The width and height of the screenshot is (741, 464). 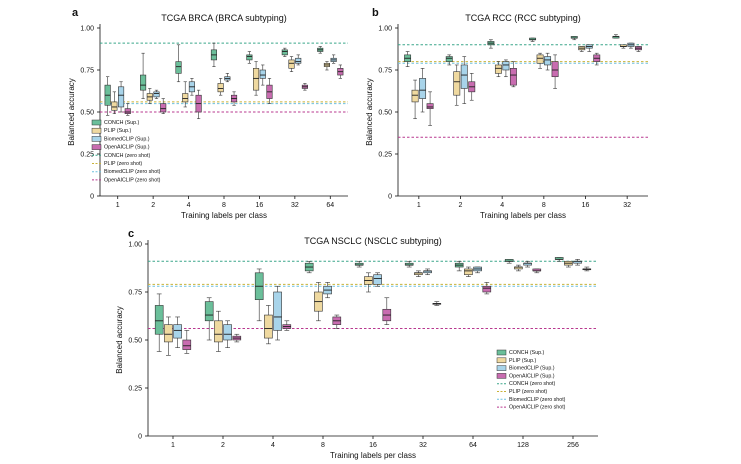 What do you see at coordinates (527, 353) in the screenshot?
I see `legend-label: CONCH (Sup.)` at bounding box center [527, 353].